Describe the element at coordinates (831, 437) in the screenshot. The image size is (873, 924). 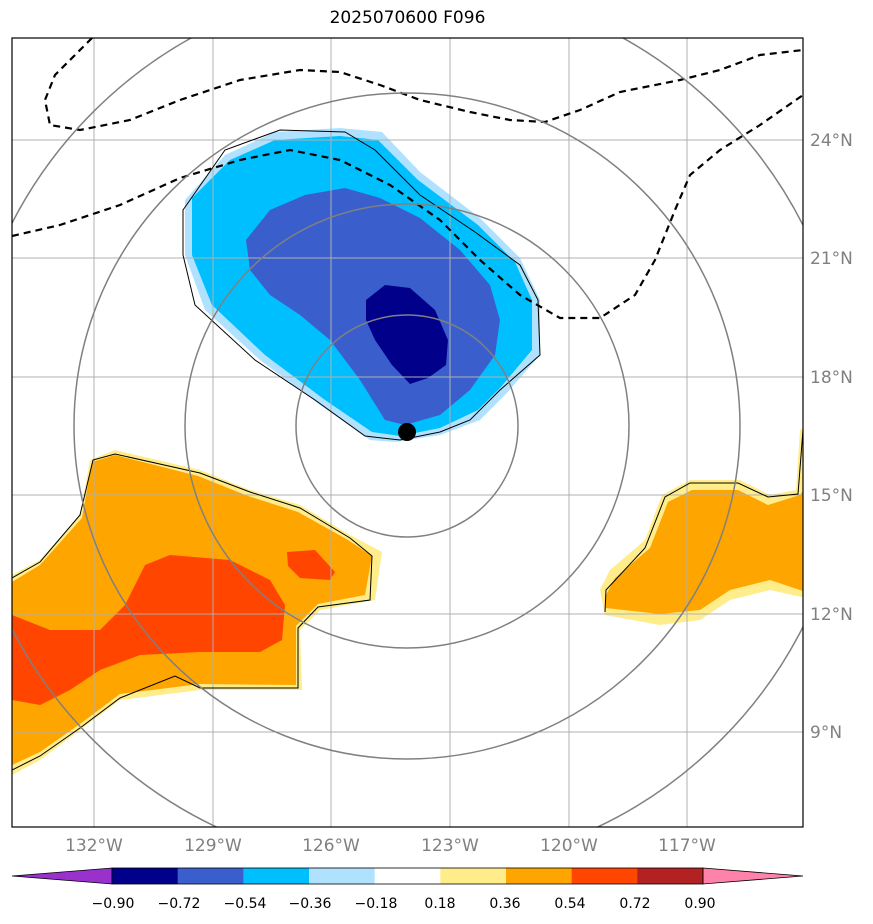
I see `lat-axis-labels: 24°N 21°N 18°N 15°N 12°N 9°N` at that location.